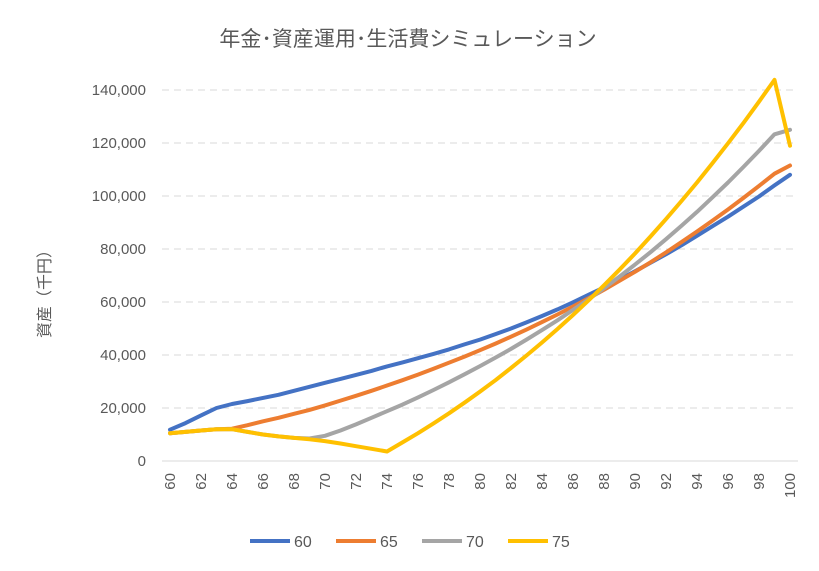 This screenshot has height=571, width=819. I want to click on legend-label-70: 70, so click(475, 542).